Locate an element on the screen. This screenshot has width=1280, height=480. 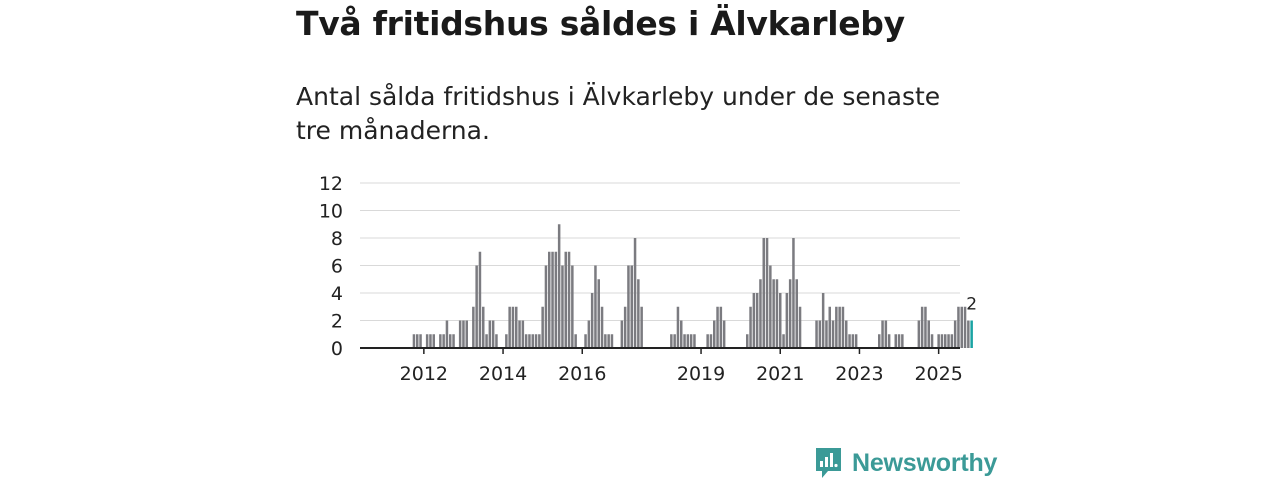
latest-value-label: 2 is located at coordinates (971, 305).